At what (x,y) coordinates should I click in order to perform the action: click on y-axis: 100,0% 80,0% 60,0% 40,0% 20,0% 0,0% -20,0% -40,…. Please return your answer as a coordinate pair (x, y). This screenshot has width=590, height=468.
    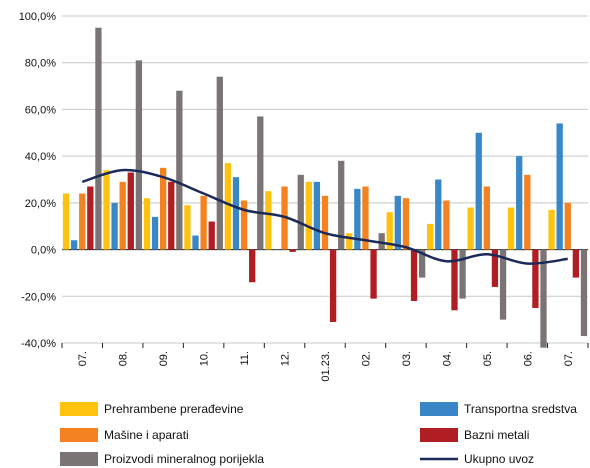
    Looking at the image, I should click on (38, 180).